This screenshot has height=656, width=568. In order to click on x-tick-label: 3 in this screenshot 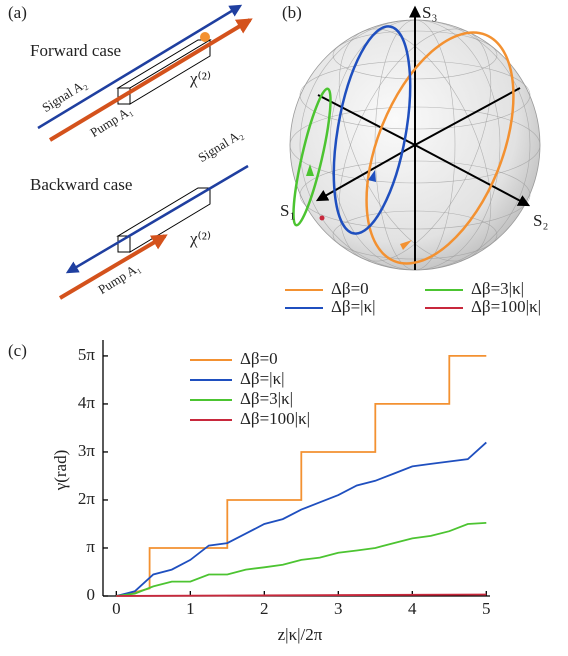, I will do `click(338, 608)`.